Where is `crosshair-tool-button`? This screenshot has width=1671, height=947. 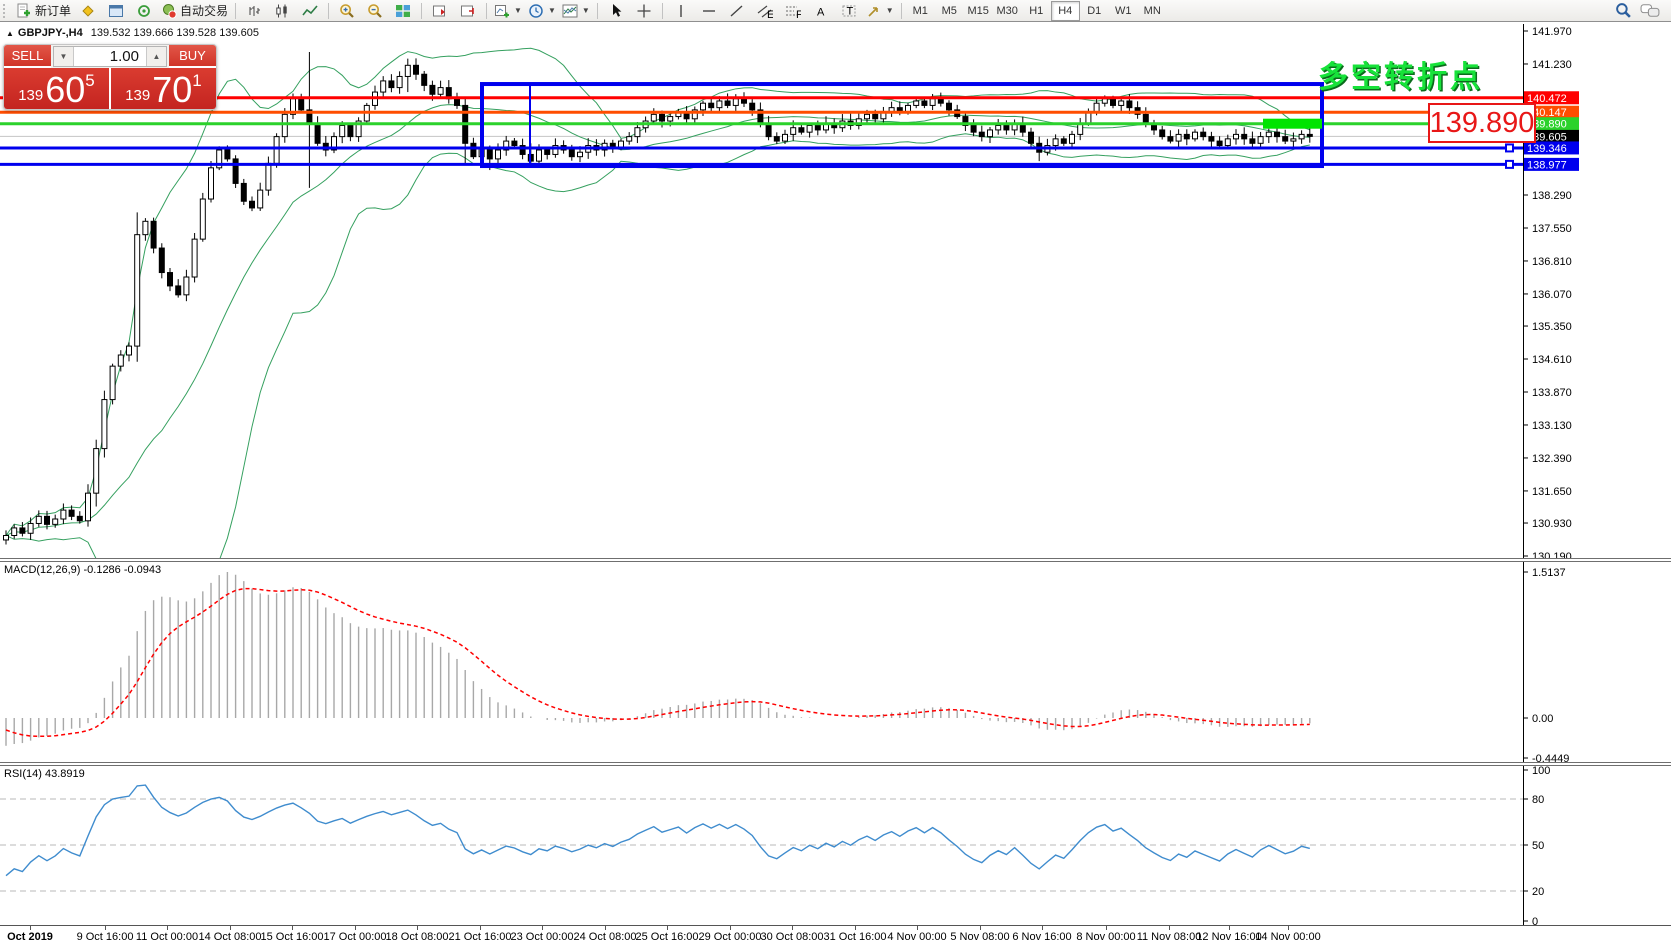
crosshair-tool-button is located at coordinates (644, 11).